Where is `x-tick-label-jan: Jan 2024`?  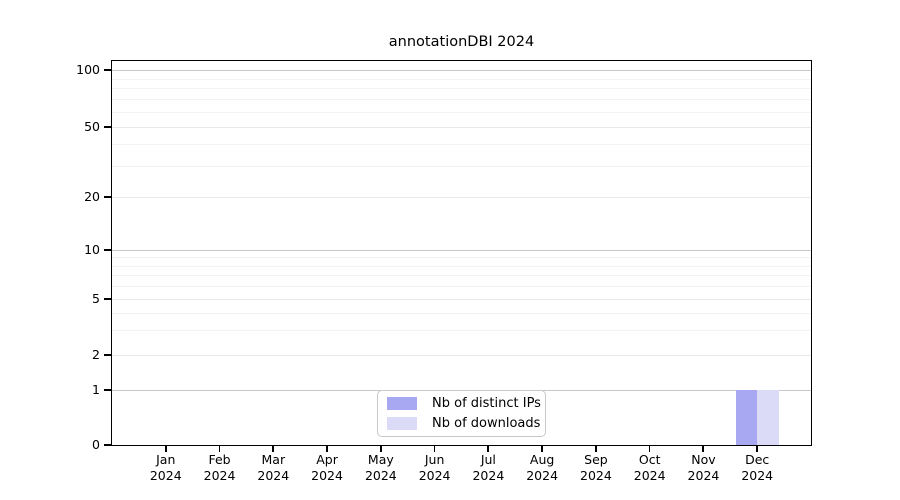 x-tick-label-jan: Jan 2024 is located at coordinates (166, 468).